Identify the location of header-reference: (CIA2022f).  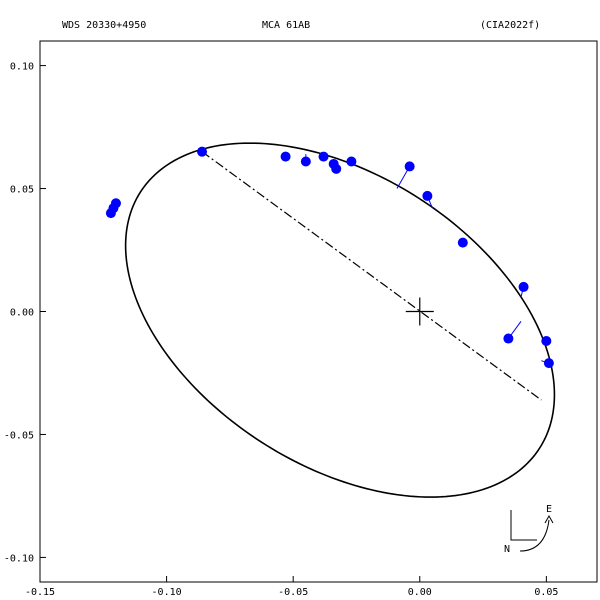
(510, 25).